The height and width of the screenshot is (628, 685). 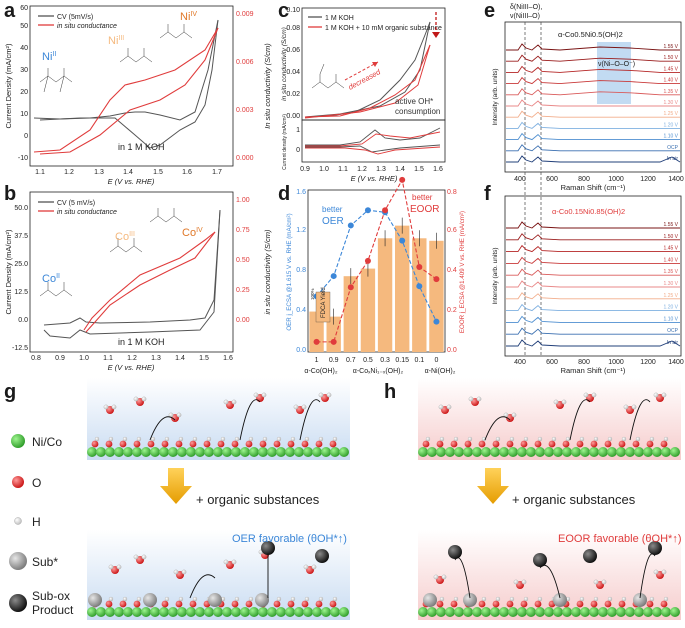 What do you see at coordinates (289, 271) in the screenshot?
I see `panel-d-ylabel-left: OER j_ECSA @1.615 V vs. RHE (mA/cm²)` at bounding box center [289, 271].